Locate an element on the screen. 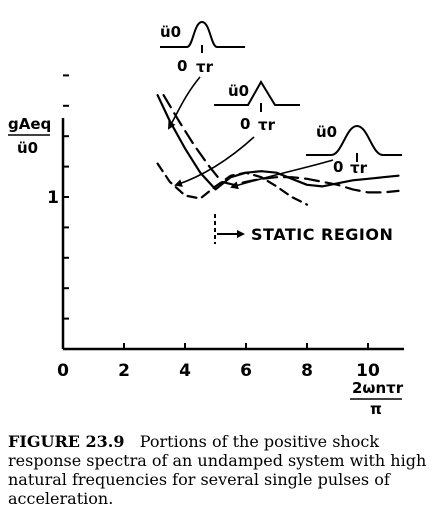 This screenshot has height=529, width=434. y-axis-title-numerator: gAeq is located at coordinates (29, 124).